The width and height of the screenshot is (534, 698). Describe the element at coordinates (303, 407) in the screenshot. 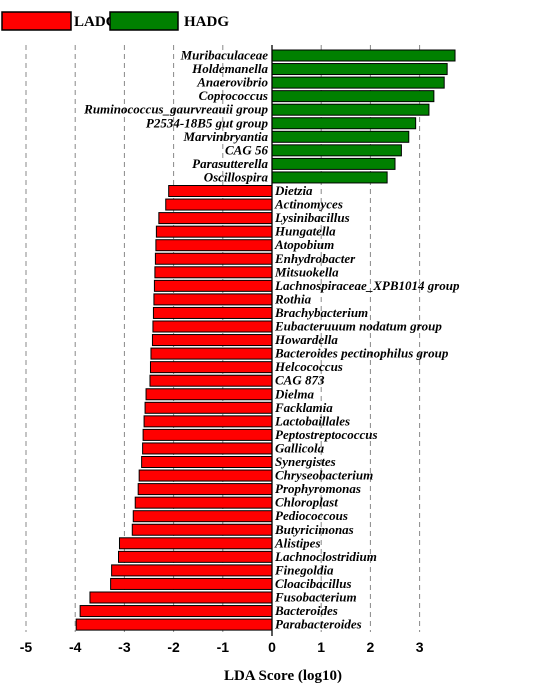

I see `bar-label: Facklamia` at that location.